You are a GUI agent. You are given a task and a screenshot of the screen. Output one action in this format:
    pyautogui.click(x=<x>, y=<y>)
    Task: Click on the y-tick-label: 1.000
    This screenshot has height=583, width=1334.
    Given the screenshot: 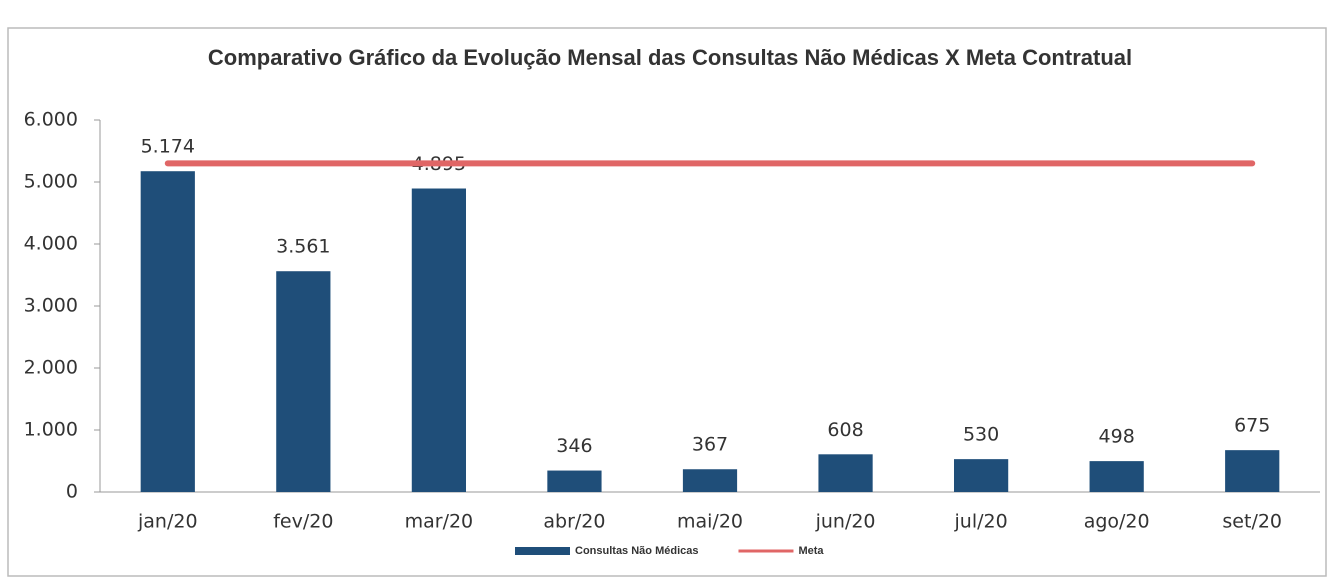 What is the action you would take?
    pyautogui.click(x=51, y=430)
    